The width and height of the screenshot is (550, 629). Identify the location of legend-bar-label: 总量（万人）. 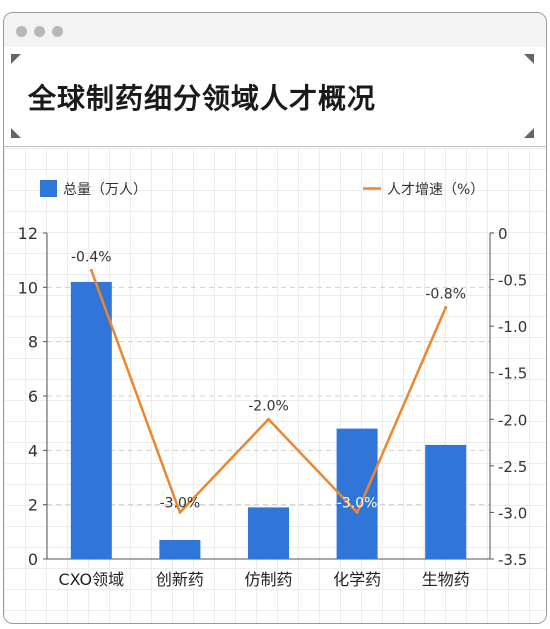
(105, 190).